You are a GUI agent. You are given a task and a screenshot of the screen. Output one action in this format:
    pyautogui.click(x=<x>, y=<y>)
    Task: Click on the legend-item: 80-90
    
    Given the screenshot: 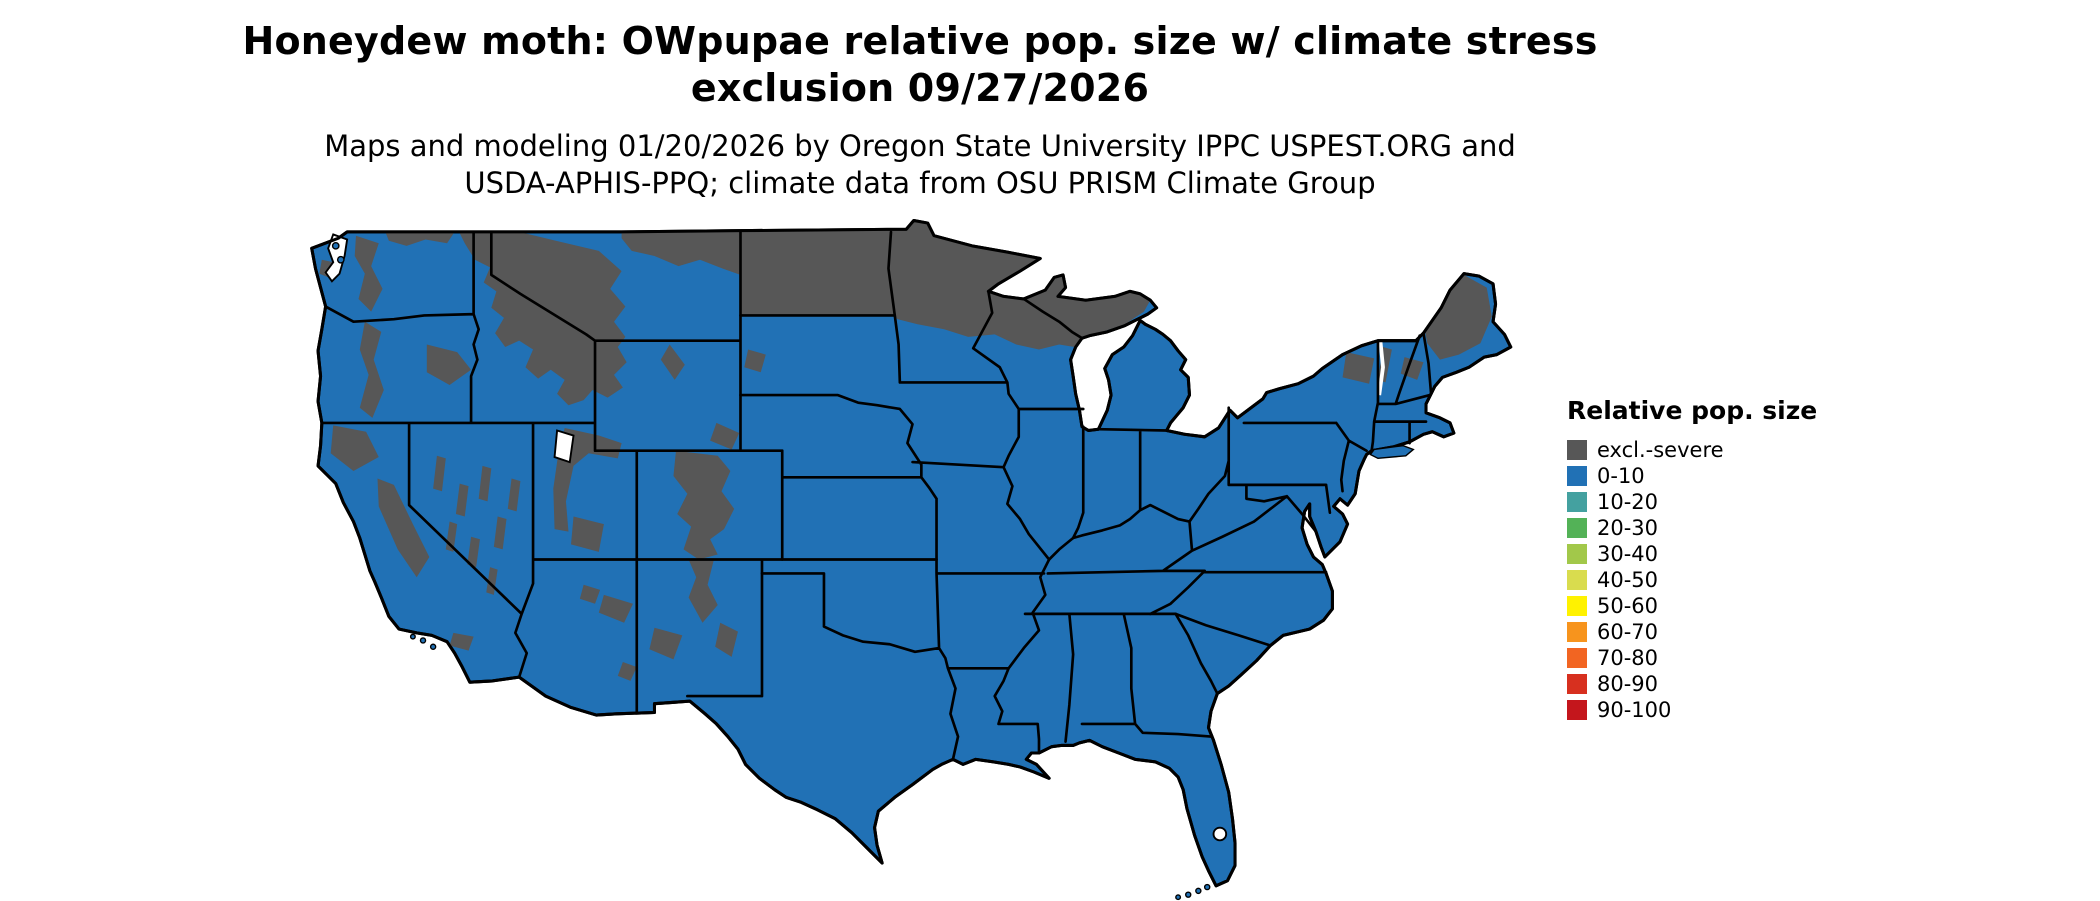 What is the action you would take?
    pyautogui.click(x=1692, y=684)
    